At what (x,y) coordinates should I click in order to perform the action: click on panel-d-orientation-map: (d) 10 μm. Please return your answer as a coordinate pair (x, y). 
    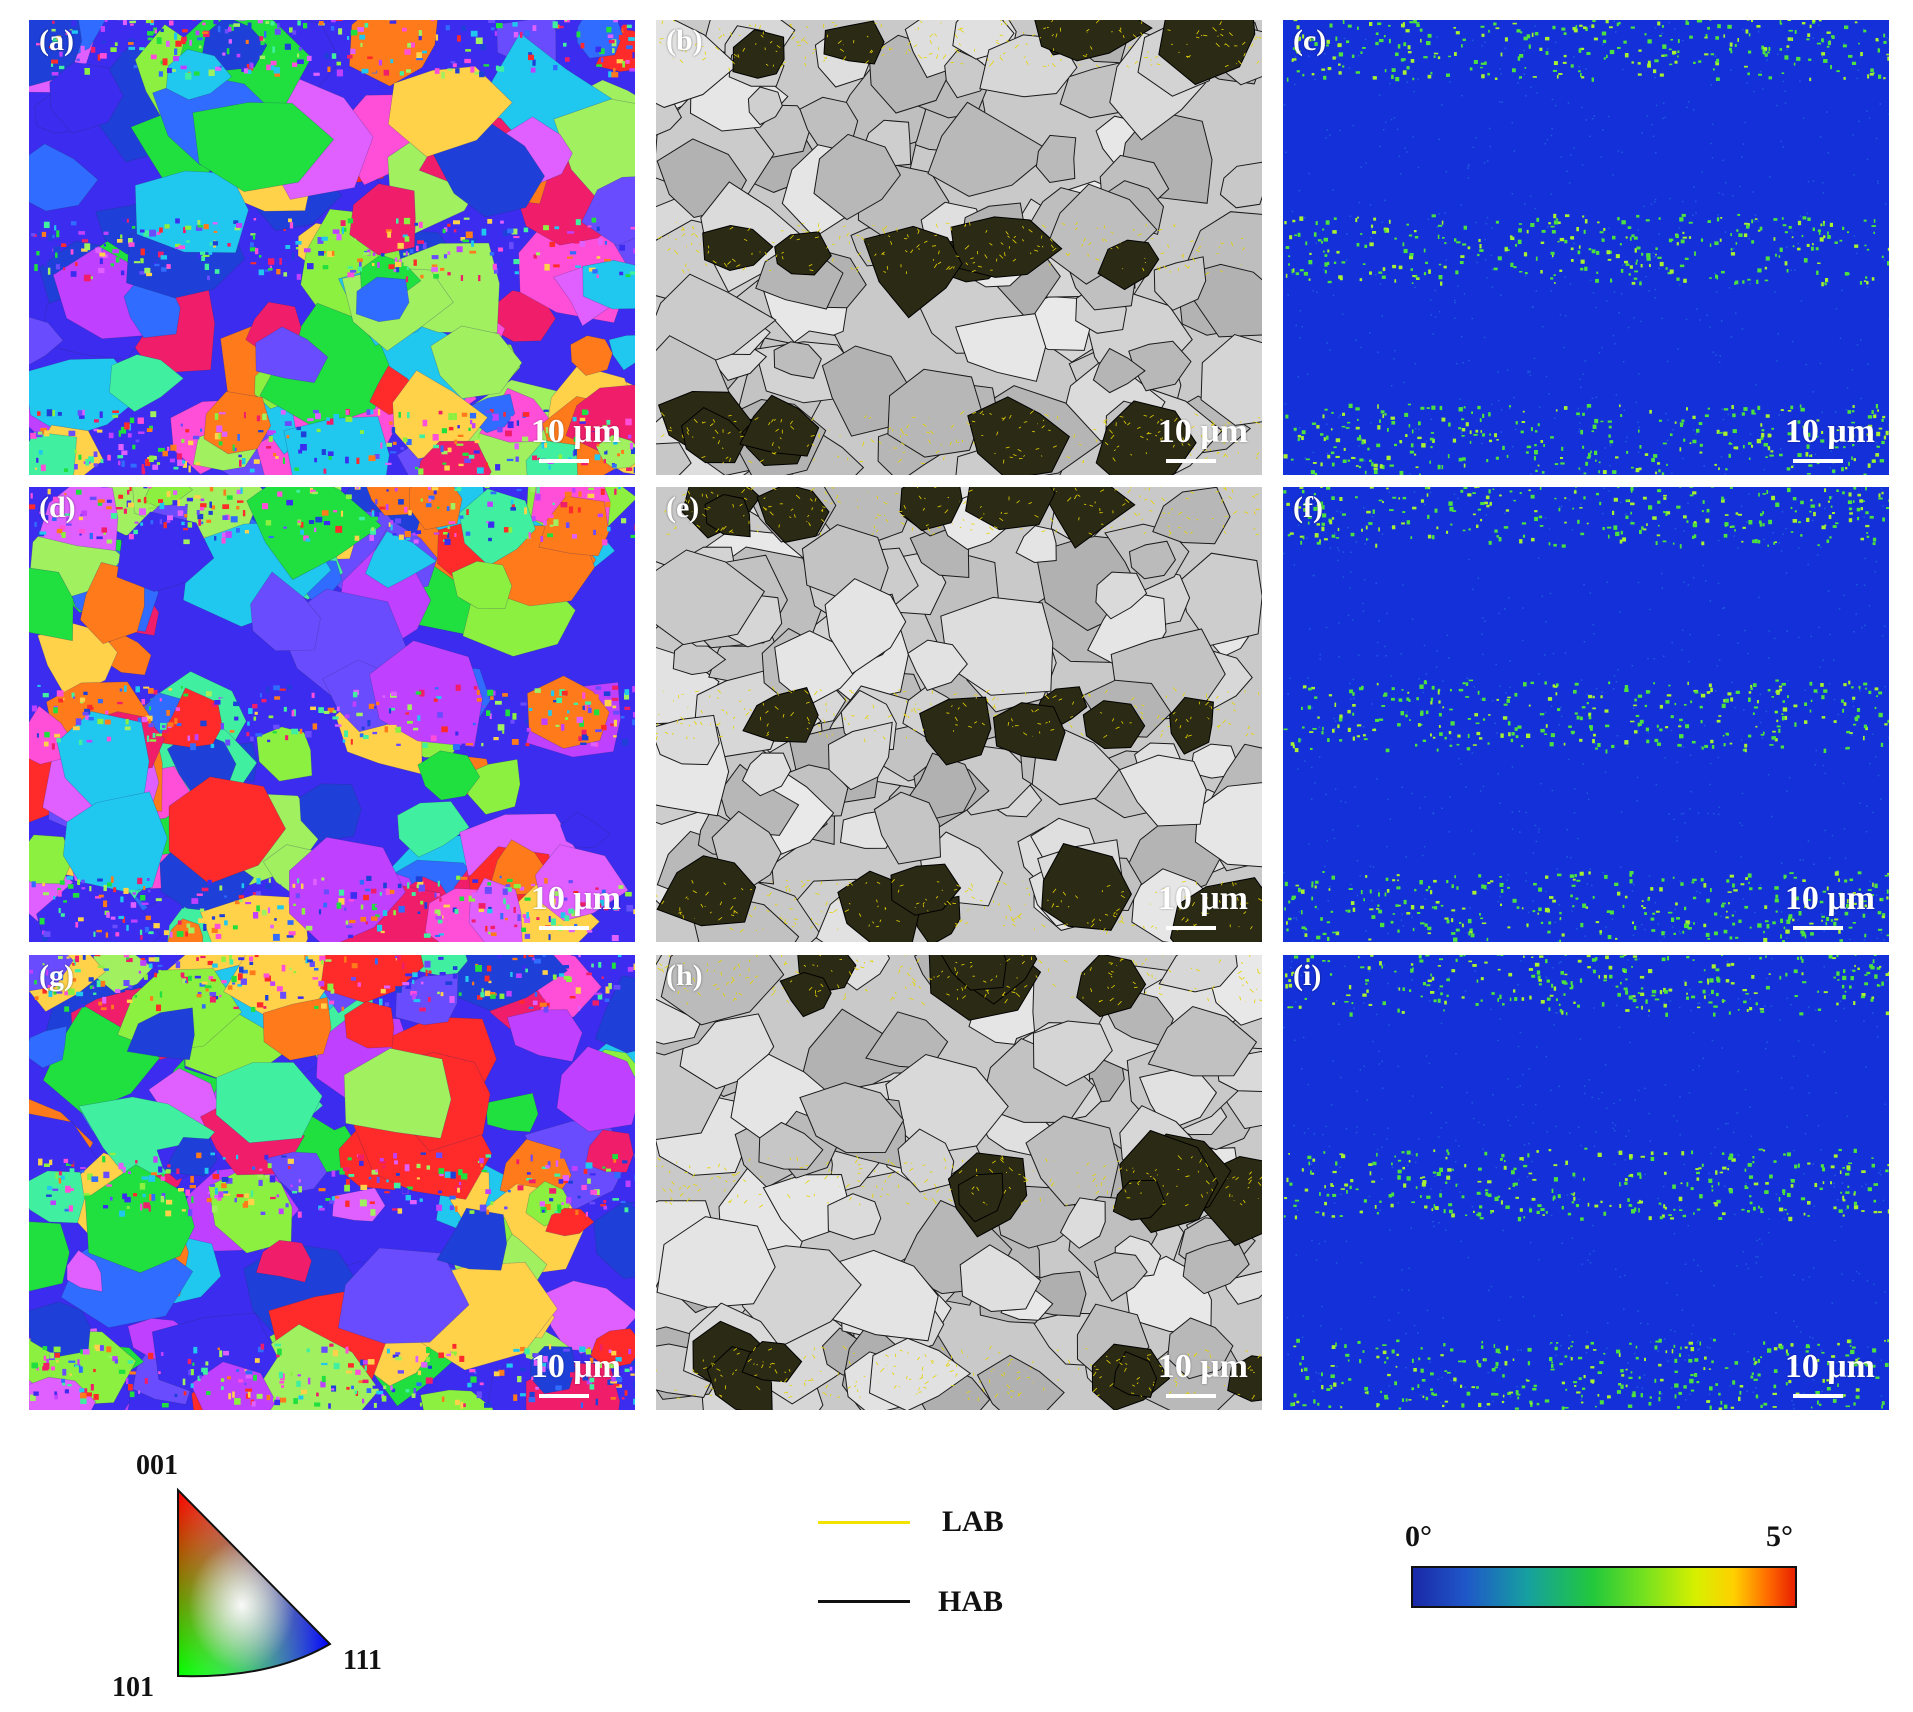
    Looking at the image, I should click on (332, 714).